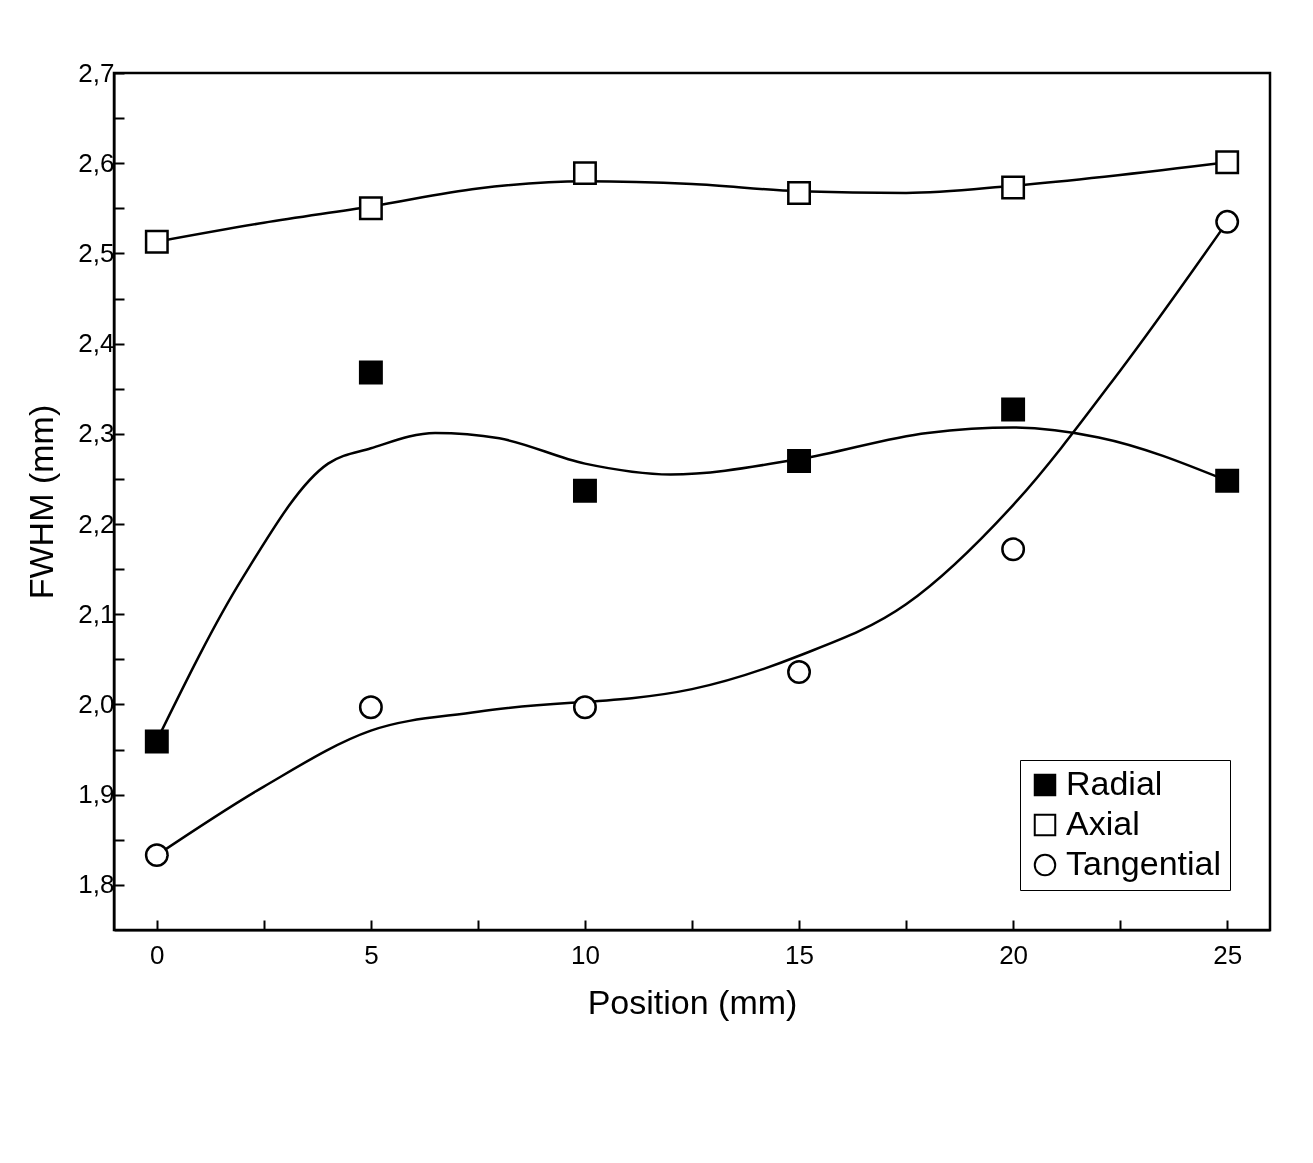  Describe the element at coordinates (96, 433) in the screenshot. I see `y-tick-label: 2,3` at that location.